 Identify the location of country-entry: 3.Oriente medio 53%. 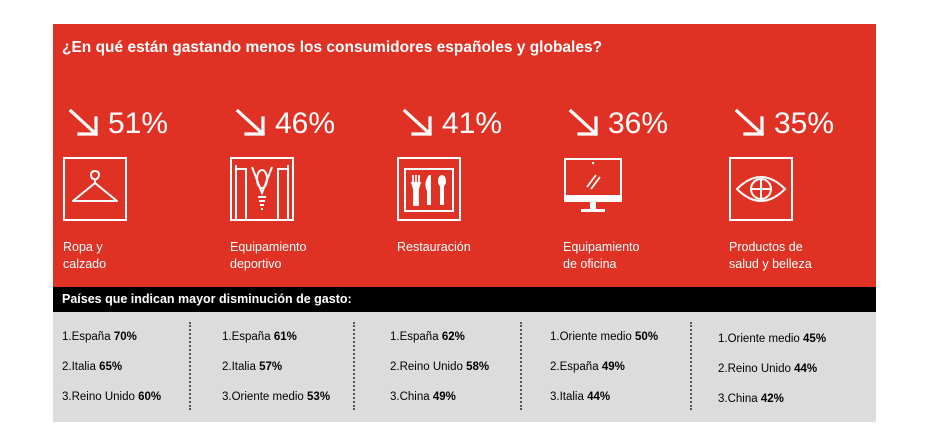
(276, 397).